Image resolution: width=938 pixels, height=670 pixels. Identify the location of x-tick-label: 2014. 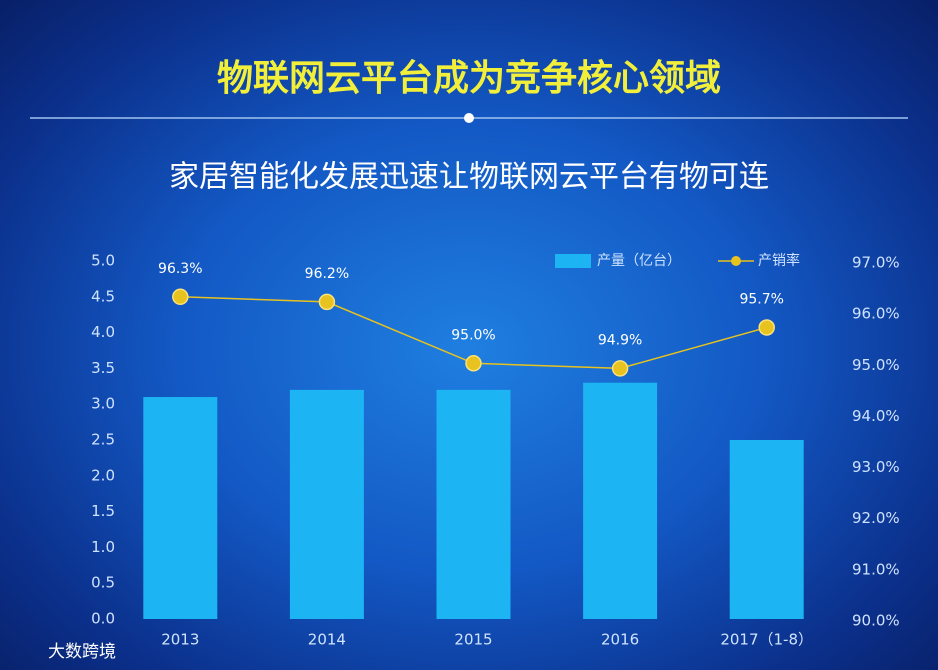
(327, 640).